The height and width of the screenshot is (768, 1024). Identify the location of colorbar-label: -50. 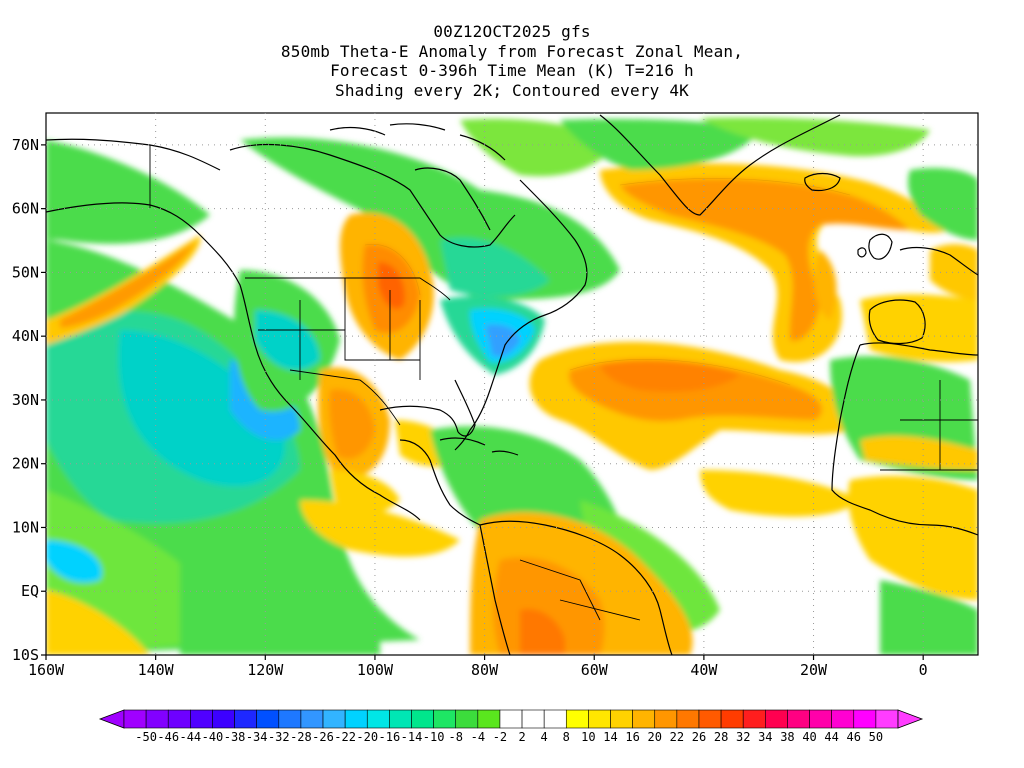
(146, 737).